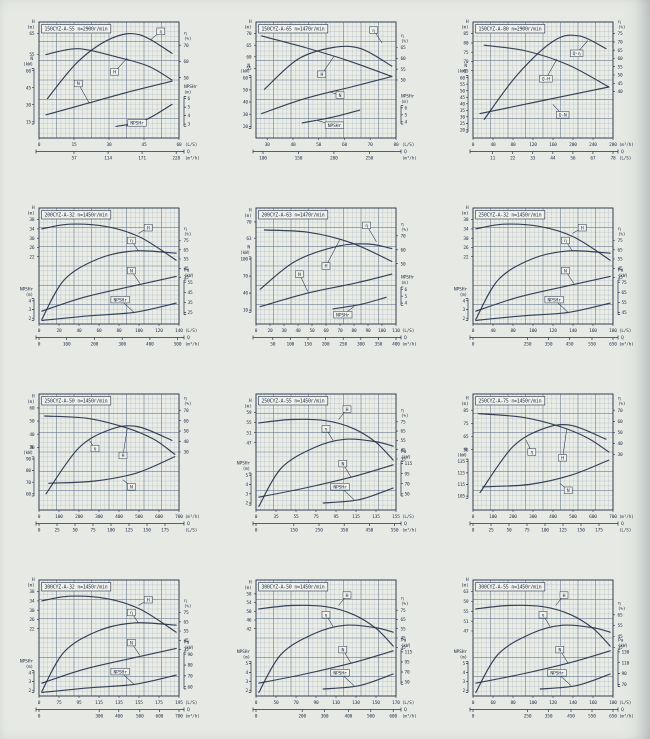  Describe the element at coordinates (345, 145) in the screenshot. I see `x-tick-label: 60` at that location.